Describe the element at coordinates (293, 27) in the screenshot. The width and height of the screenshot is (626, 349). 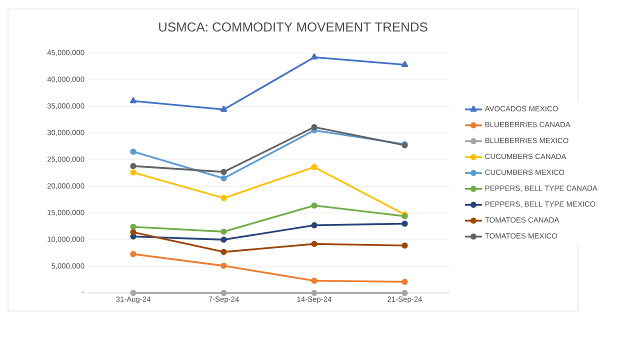
I see `chart-title: USMCA: COMMODITY MOVEMENT TRENDS` at that location.